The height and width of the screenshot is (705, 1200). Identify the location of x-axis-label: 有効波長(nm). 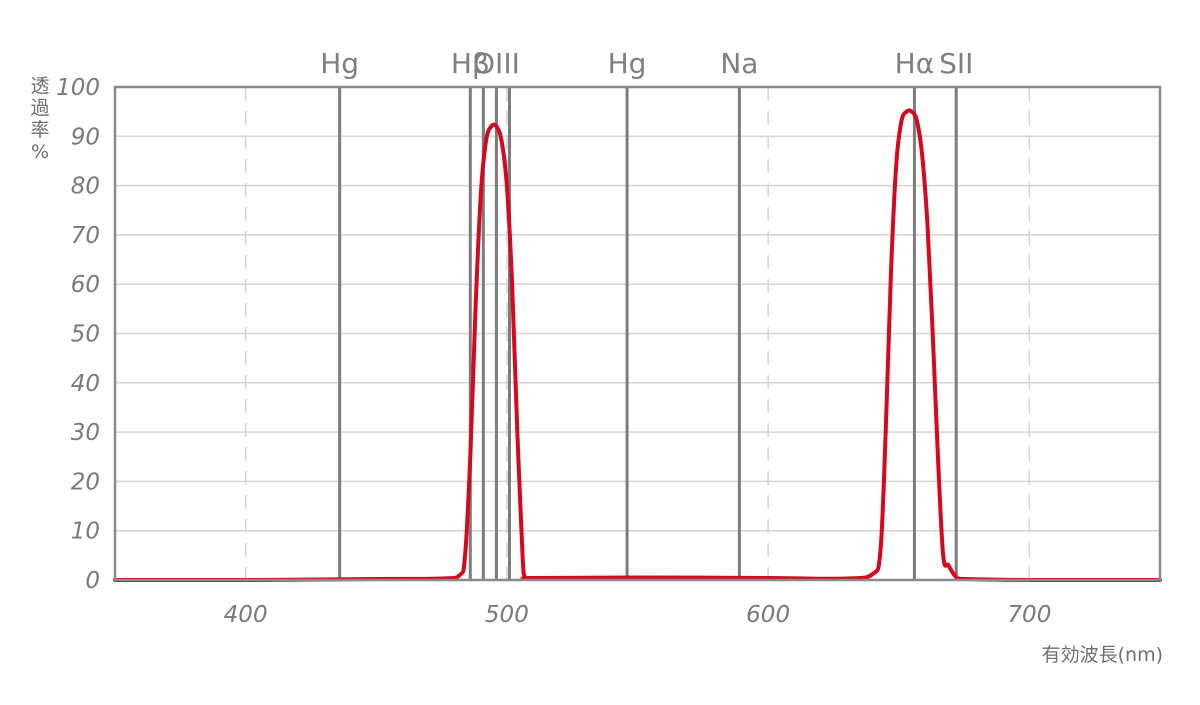
(1102, 655).